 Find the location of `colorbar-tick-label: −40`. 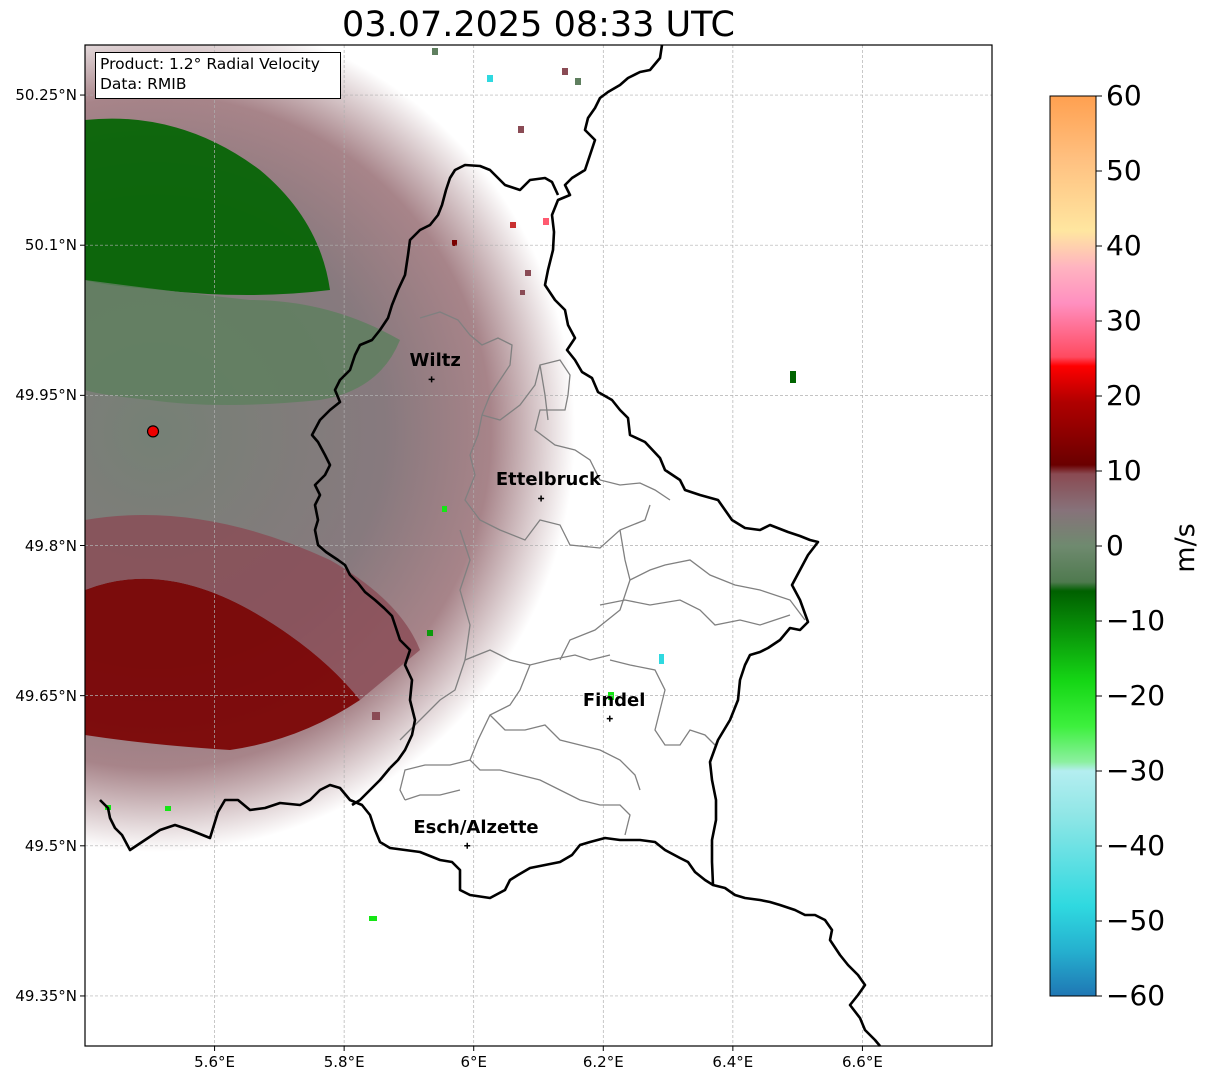

colorbar-tick-label: −40 is located at coordinates (1136, 845).